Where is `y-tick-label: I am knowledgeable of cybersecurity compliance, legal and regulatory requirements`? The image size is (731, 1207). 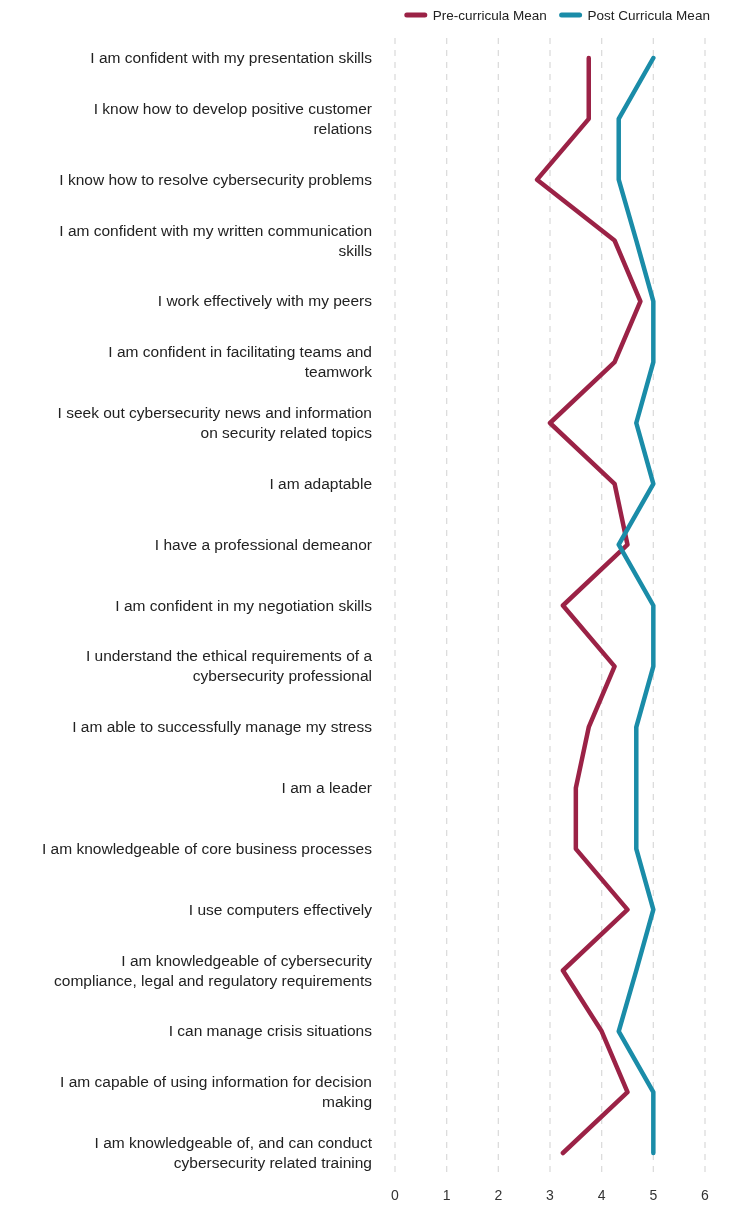 y-tick-label: I am knowledgeable of cybersecurity compliance, legal and regulatory requirements is located at coordinates (213, 970).